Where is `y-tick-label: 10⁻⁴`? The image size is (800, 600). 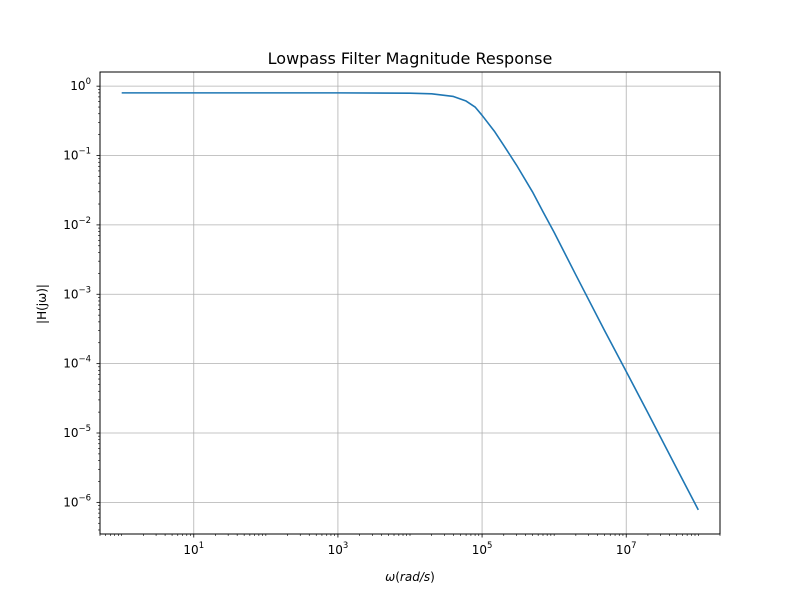
y-tick-label: 10⁻⁴ is located at coordinates (77, 363).